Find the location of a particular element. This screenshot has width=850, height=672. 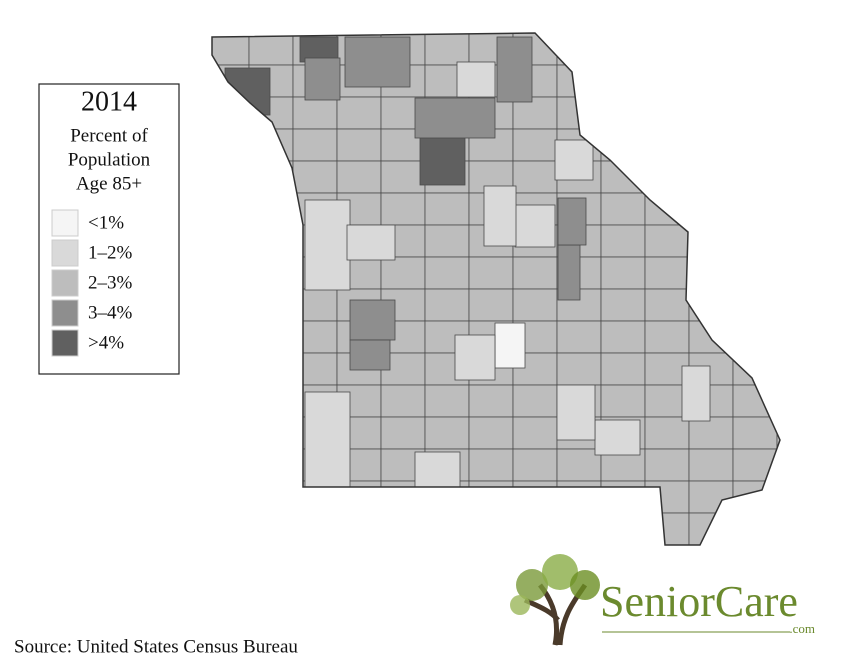

logo-text: SeniorCare is located at coordinates (699, 601).